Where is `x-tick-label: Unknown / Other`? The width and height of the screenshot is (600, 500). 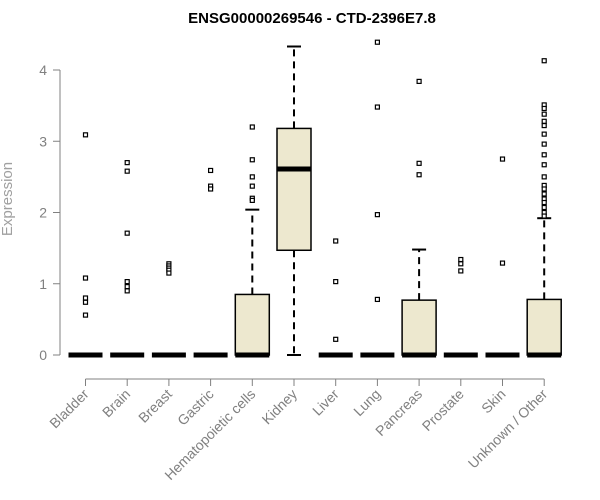 x-tick-label: Unknown / Other is located at coordinates (508, 429).